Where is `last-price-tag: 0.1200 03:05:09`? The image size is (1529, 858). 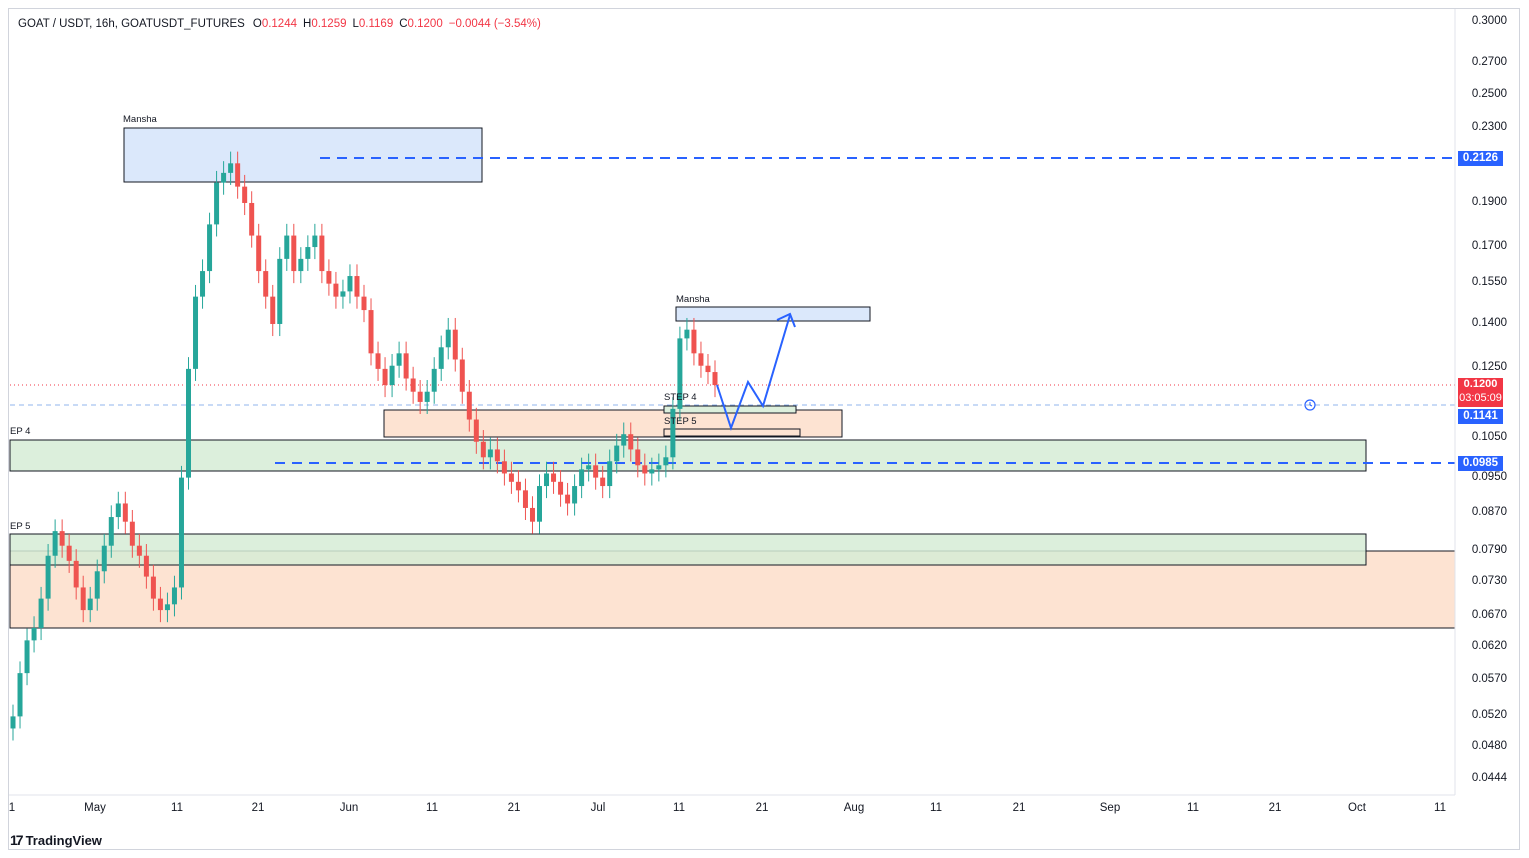
last-price-tag: 0.1200 03:05:09 is located at coordinates (1480, 392).